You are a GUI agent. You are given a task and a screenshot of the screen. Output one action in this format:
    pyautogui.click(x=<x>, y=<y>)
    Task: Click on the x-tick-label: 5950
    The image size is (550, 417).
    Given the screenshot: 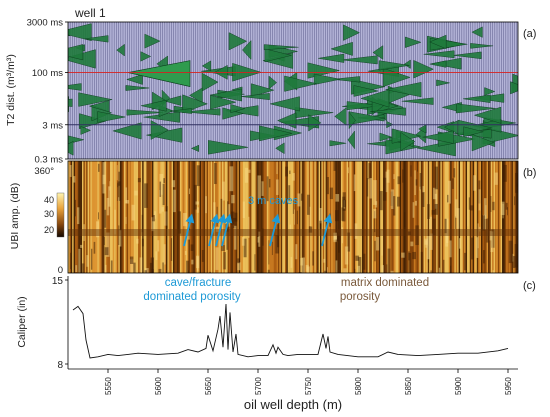 What is the action you would take?
    pyautogui.click(x=508, y=386)
    